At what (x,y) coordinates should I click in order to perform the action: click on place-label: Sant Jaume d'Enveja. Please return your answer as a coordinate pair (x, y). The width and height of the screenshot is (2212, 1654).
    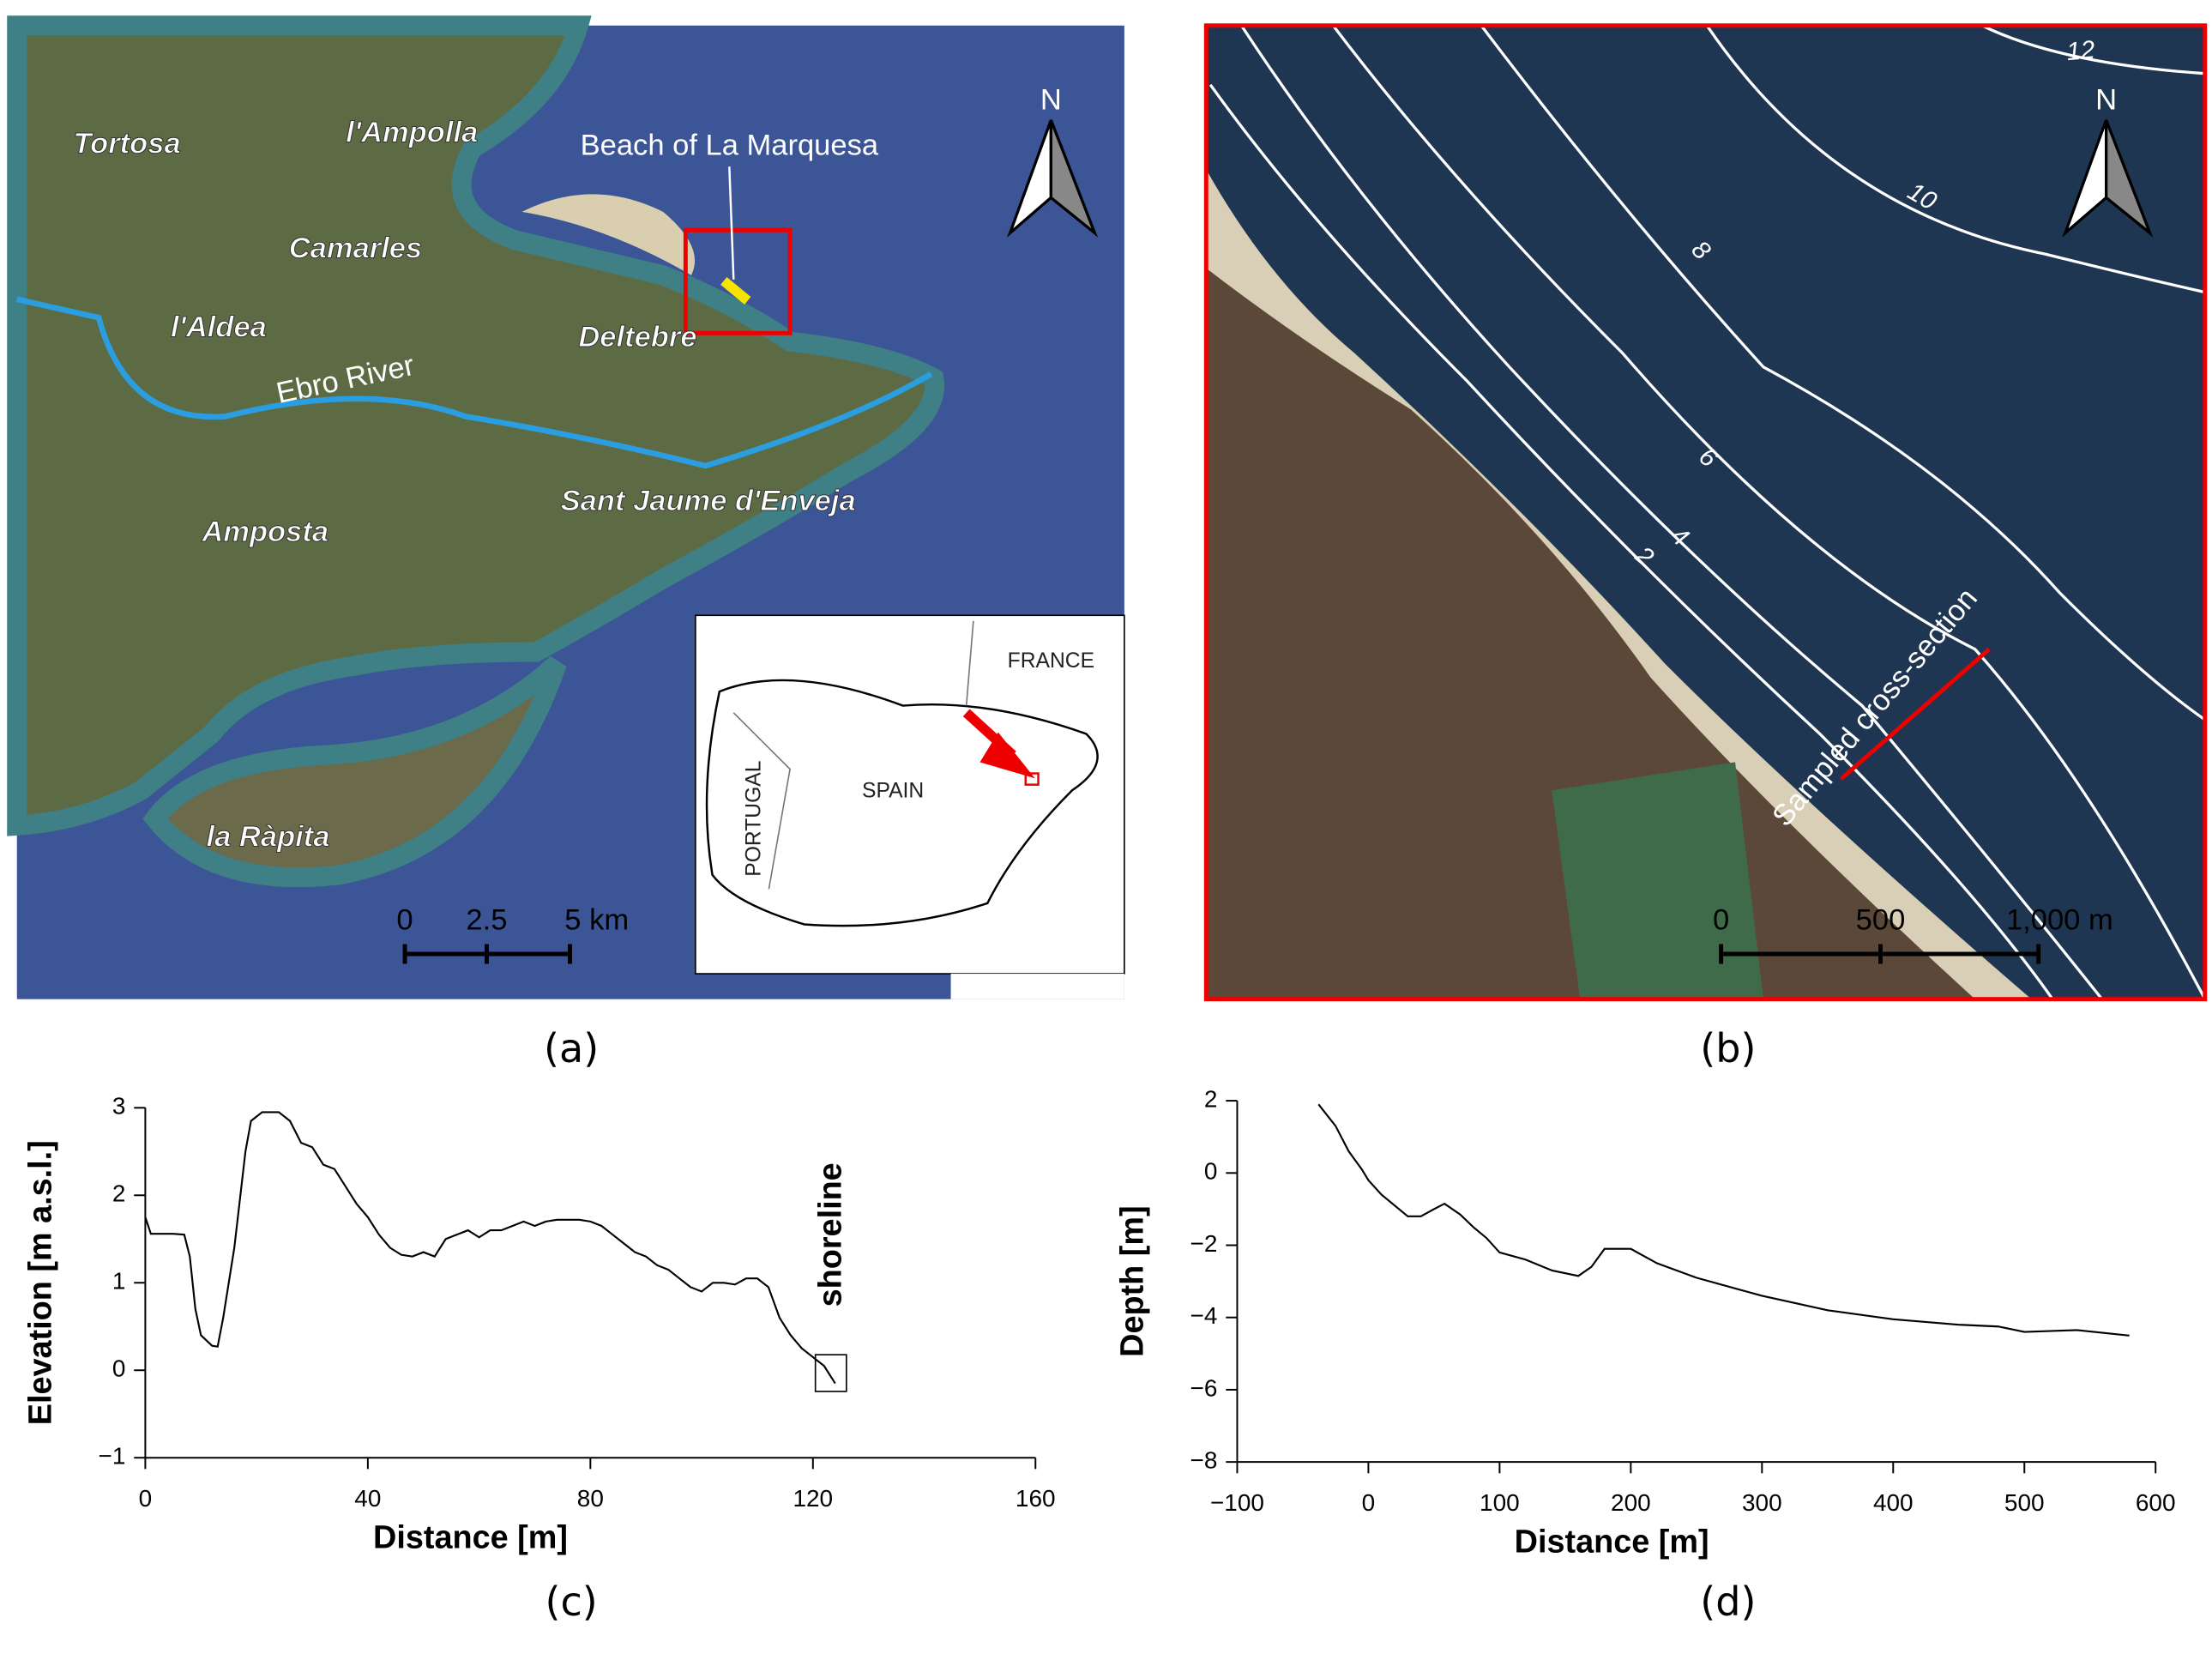
    Looking at the image, I should click on (708, 501).